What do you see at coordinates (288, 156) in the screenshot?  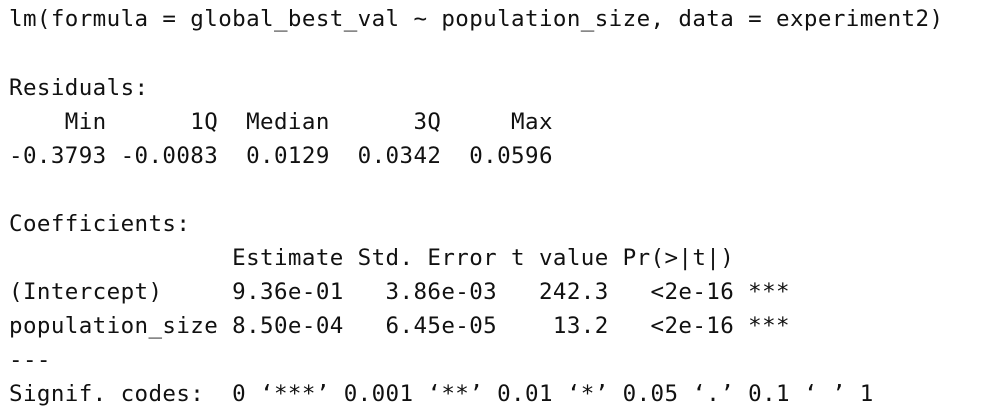 I see `residuals-value-row: -0.3793 -0.0083 0.0129 0.0342 0.0596` at bounding box center [288, 156].